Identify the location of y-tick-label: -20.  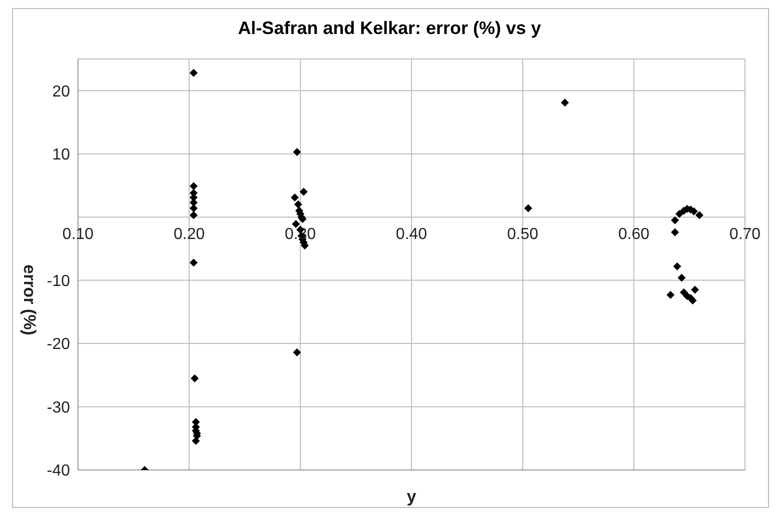
(58, 345).